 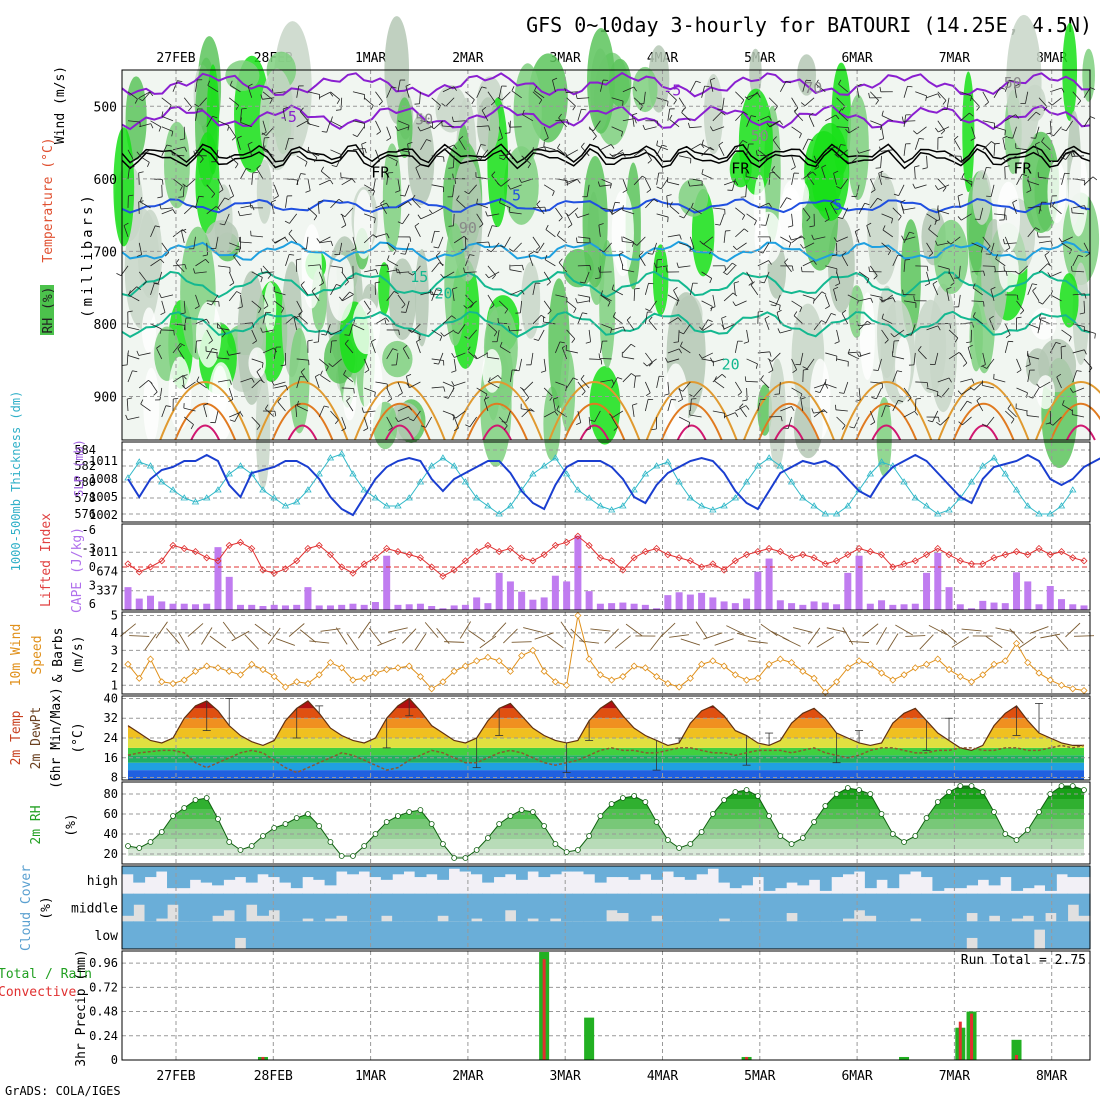 What do you see at coordinates (419, 277) in the screenshot?
I see `contour-label: 15` at bounding box center [419, 277].